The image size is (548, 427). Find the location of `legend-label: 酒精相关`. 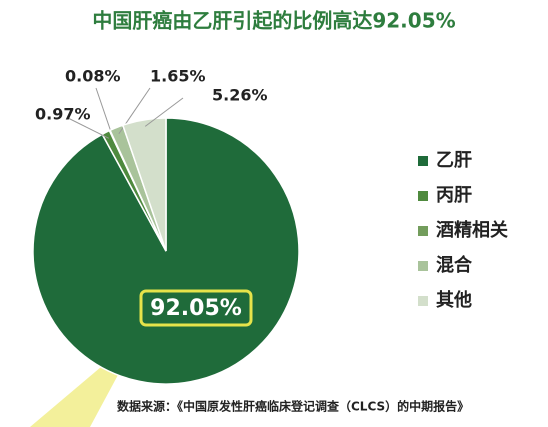

legend-label: 酒精相关 is located at coordinates (472, 230).